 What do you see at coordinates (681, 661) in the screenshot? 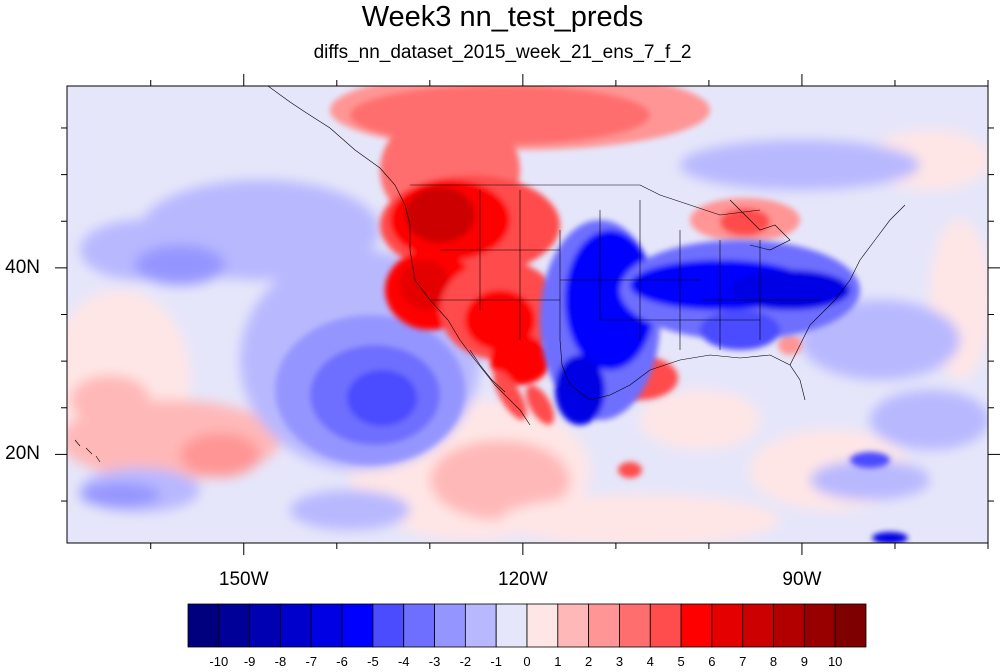
I see `colorbar-label: 5` at bounding box center [681, 661].